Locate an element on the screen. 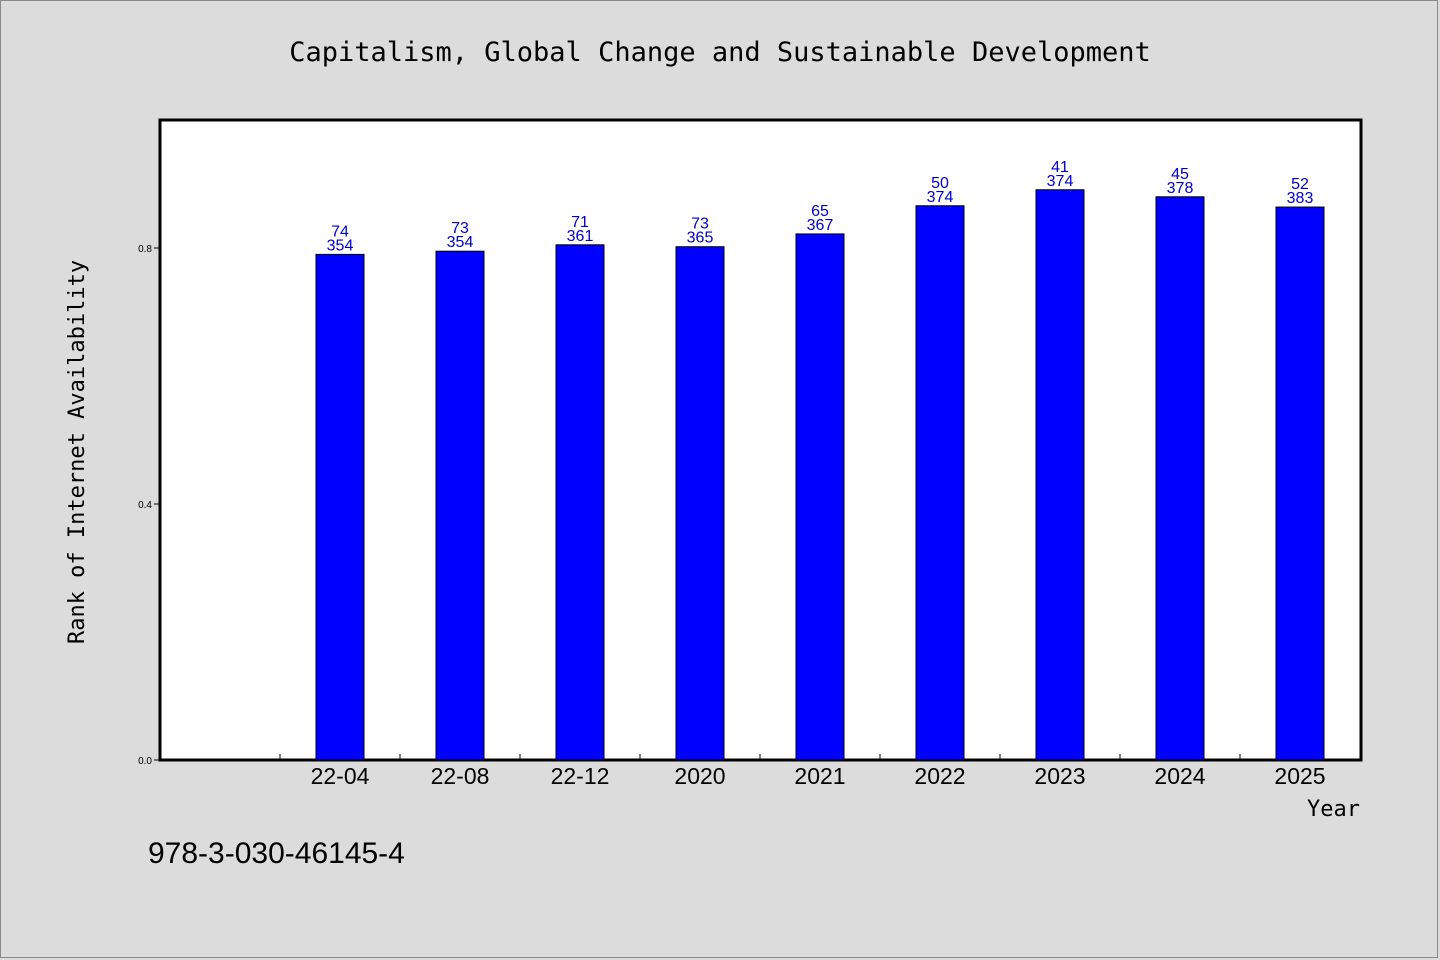 The height and width of the screenshot is (960, 1440). data-label-bottom: 378 is located at coordinates (1180, 188).